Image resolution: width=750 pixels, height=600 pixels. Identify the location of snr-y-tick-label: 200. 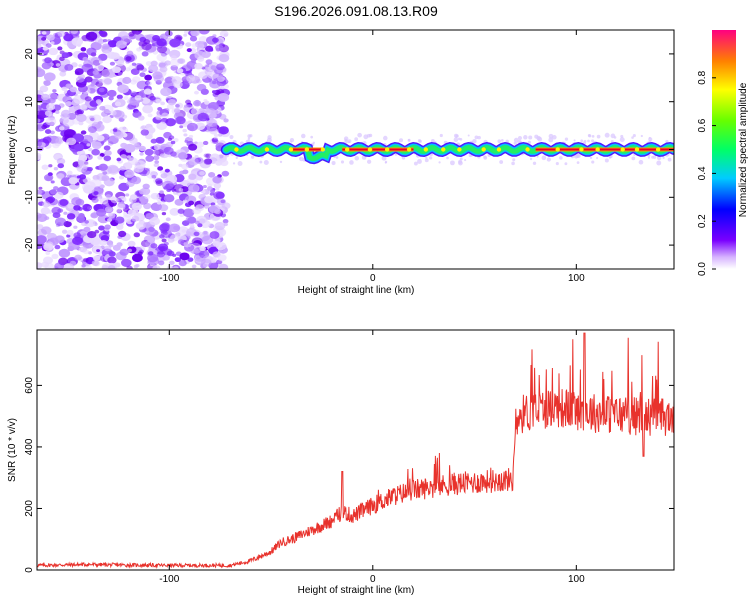
(29, 508).